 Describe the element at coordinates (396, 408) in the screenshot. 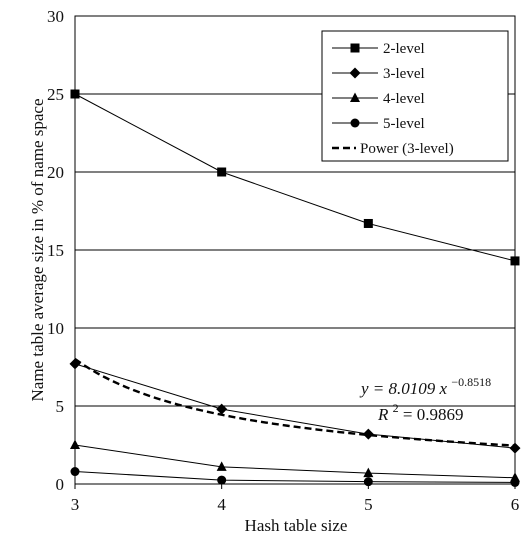

I see `r2-exponent: 2` at that location.